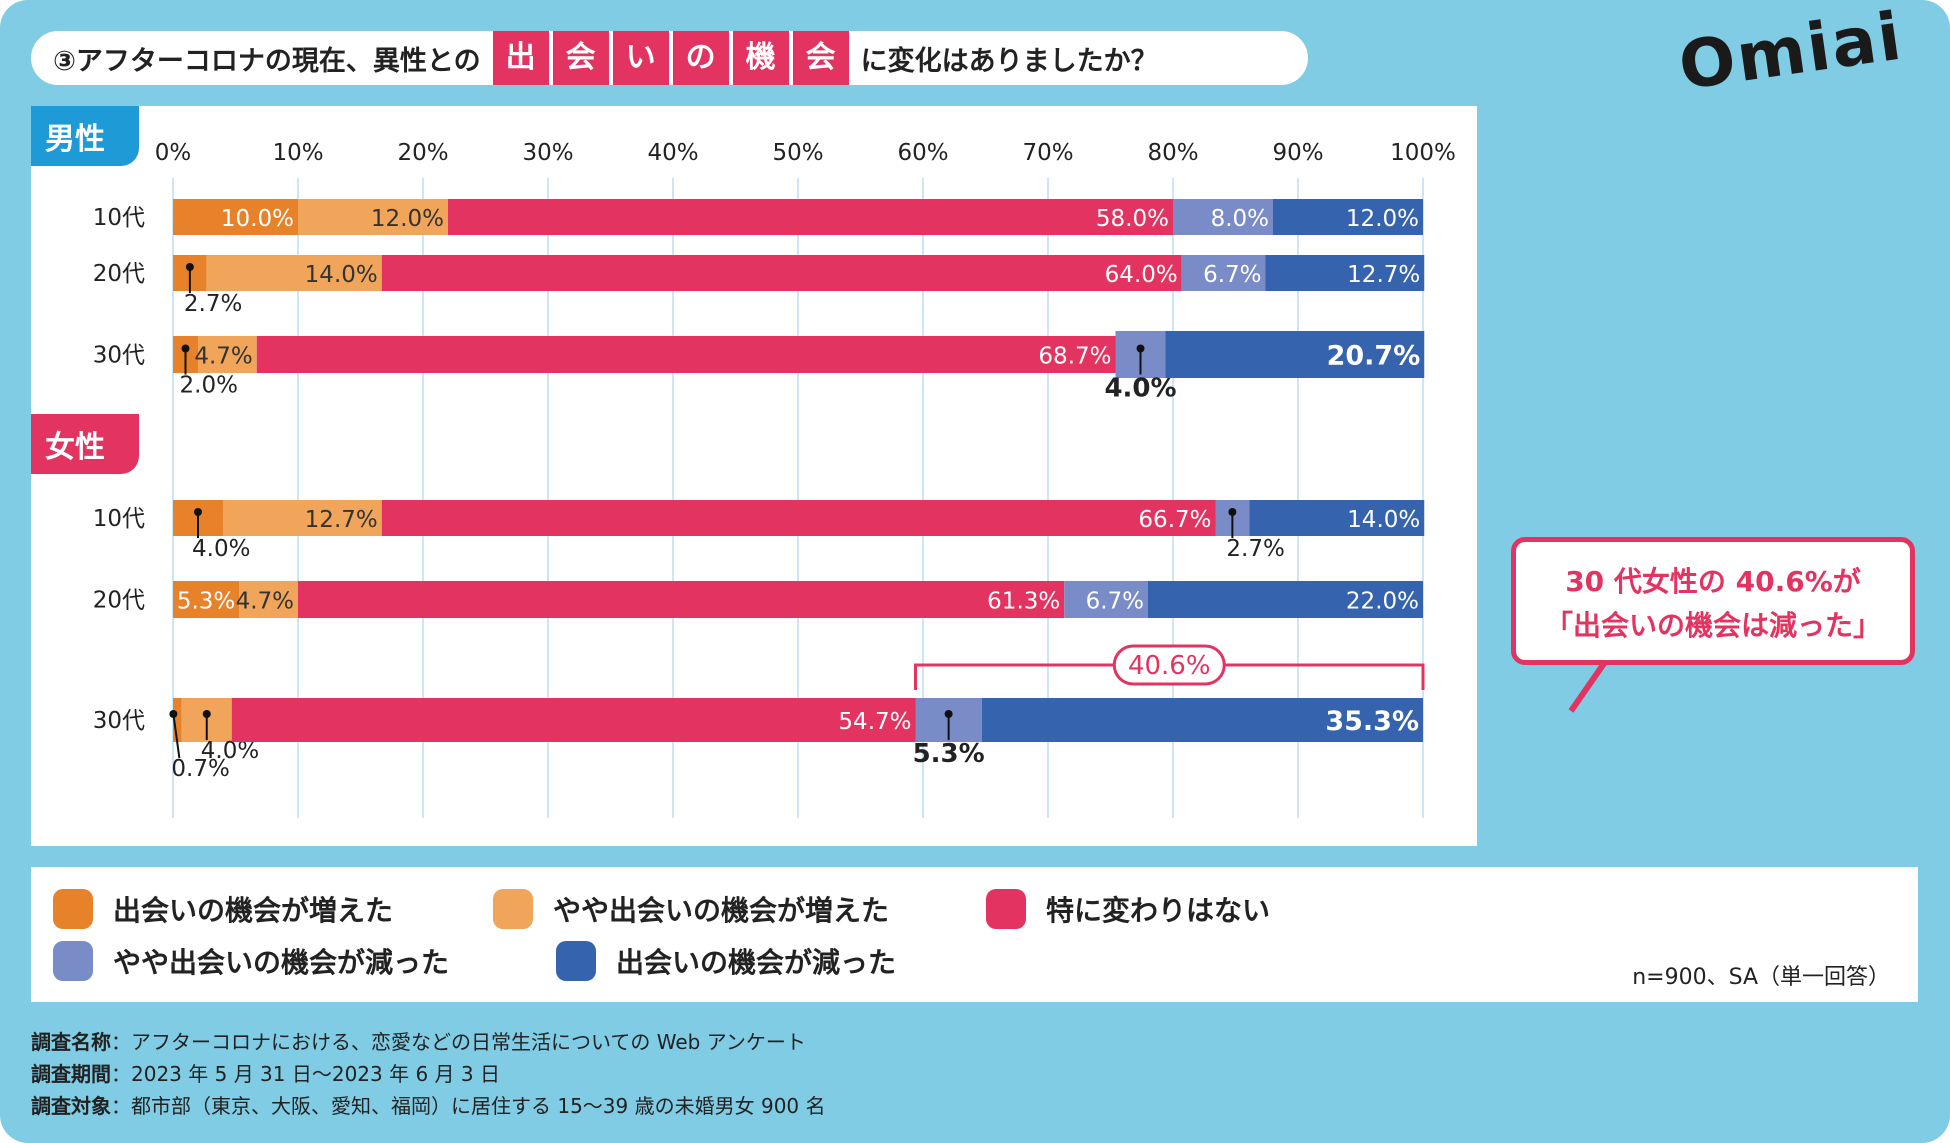 This screenshot has height=1143, width=1950. Describe the element at coordinates (669, 58) in the screenshot. I see `question-title: ③アフターコロナの現在、異性との 出会いの機会 に変化はありましたか？` at that location.